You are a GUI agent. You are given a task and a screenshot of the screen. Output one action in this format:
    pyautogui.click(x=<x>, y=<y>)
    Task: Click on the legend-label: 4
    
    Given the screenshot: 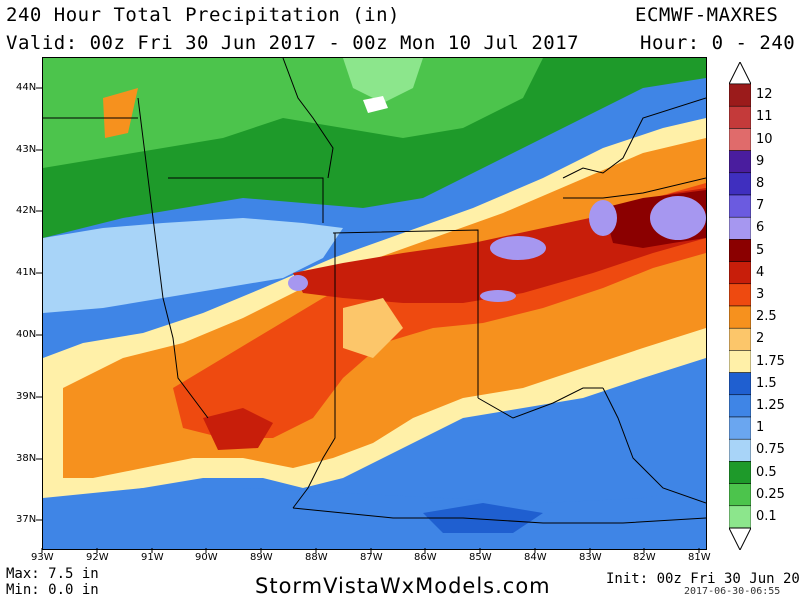 What is the action you would take?
    pyautogui.click(x=760, y=272)
    